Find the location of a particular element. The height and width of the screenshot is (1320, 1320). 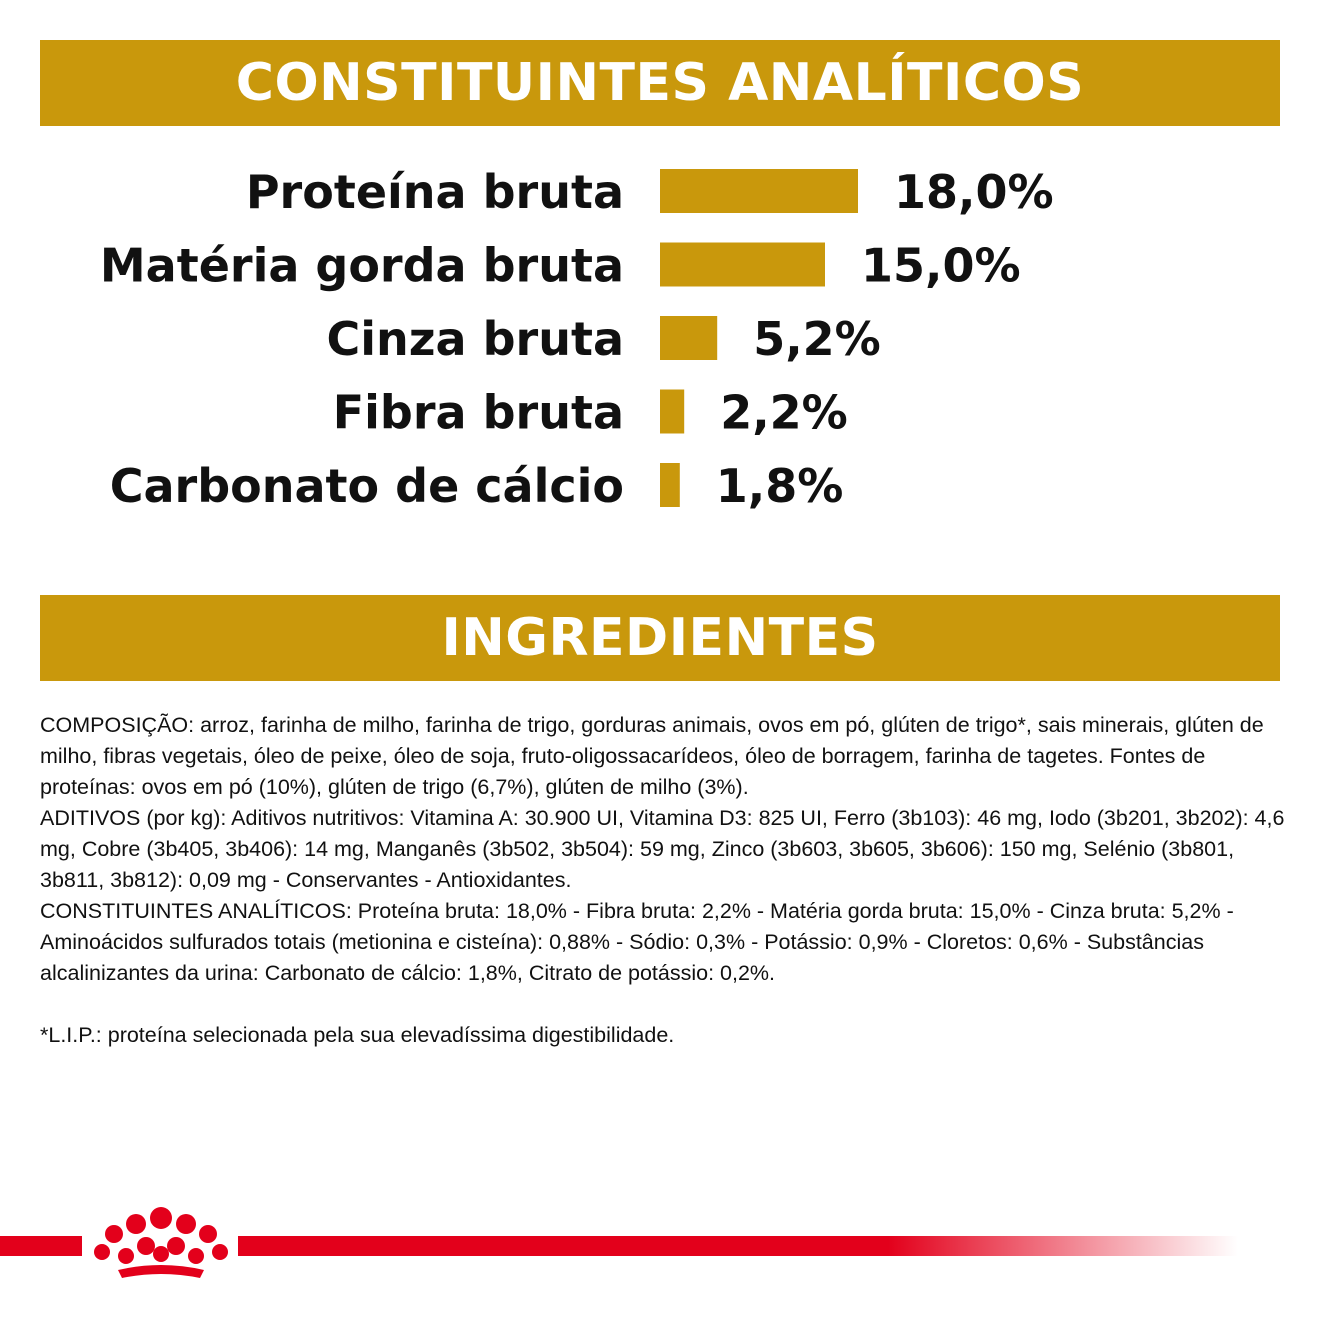

analytical-constituents-header: CONSTITUINTES ANALÍTICOS is located at coordinates (660, 83).